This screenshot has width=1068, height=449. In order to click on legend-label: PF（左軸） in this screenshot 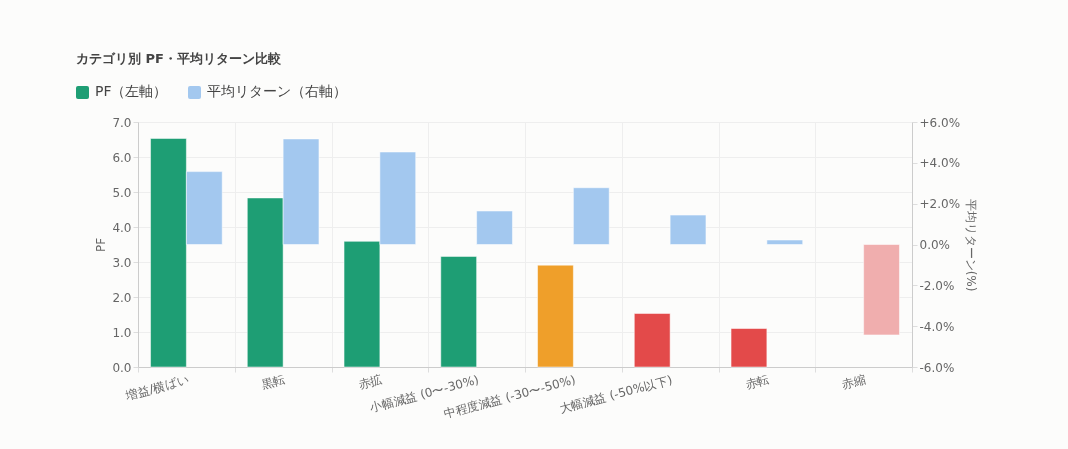, I will do `click(131, 92)`.